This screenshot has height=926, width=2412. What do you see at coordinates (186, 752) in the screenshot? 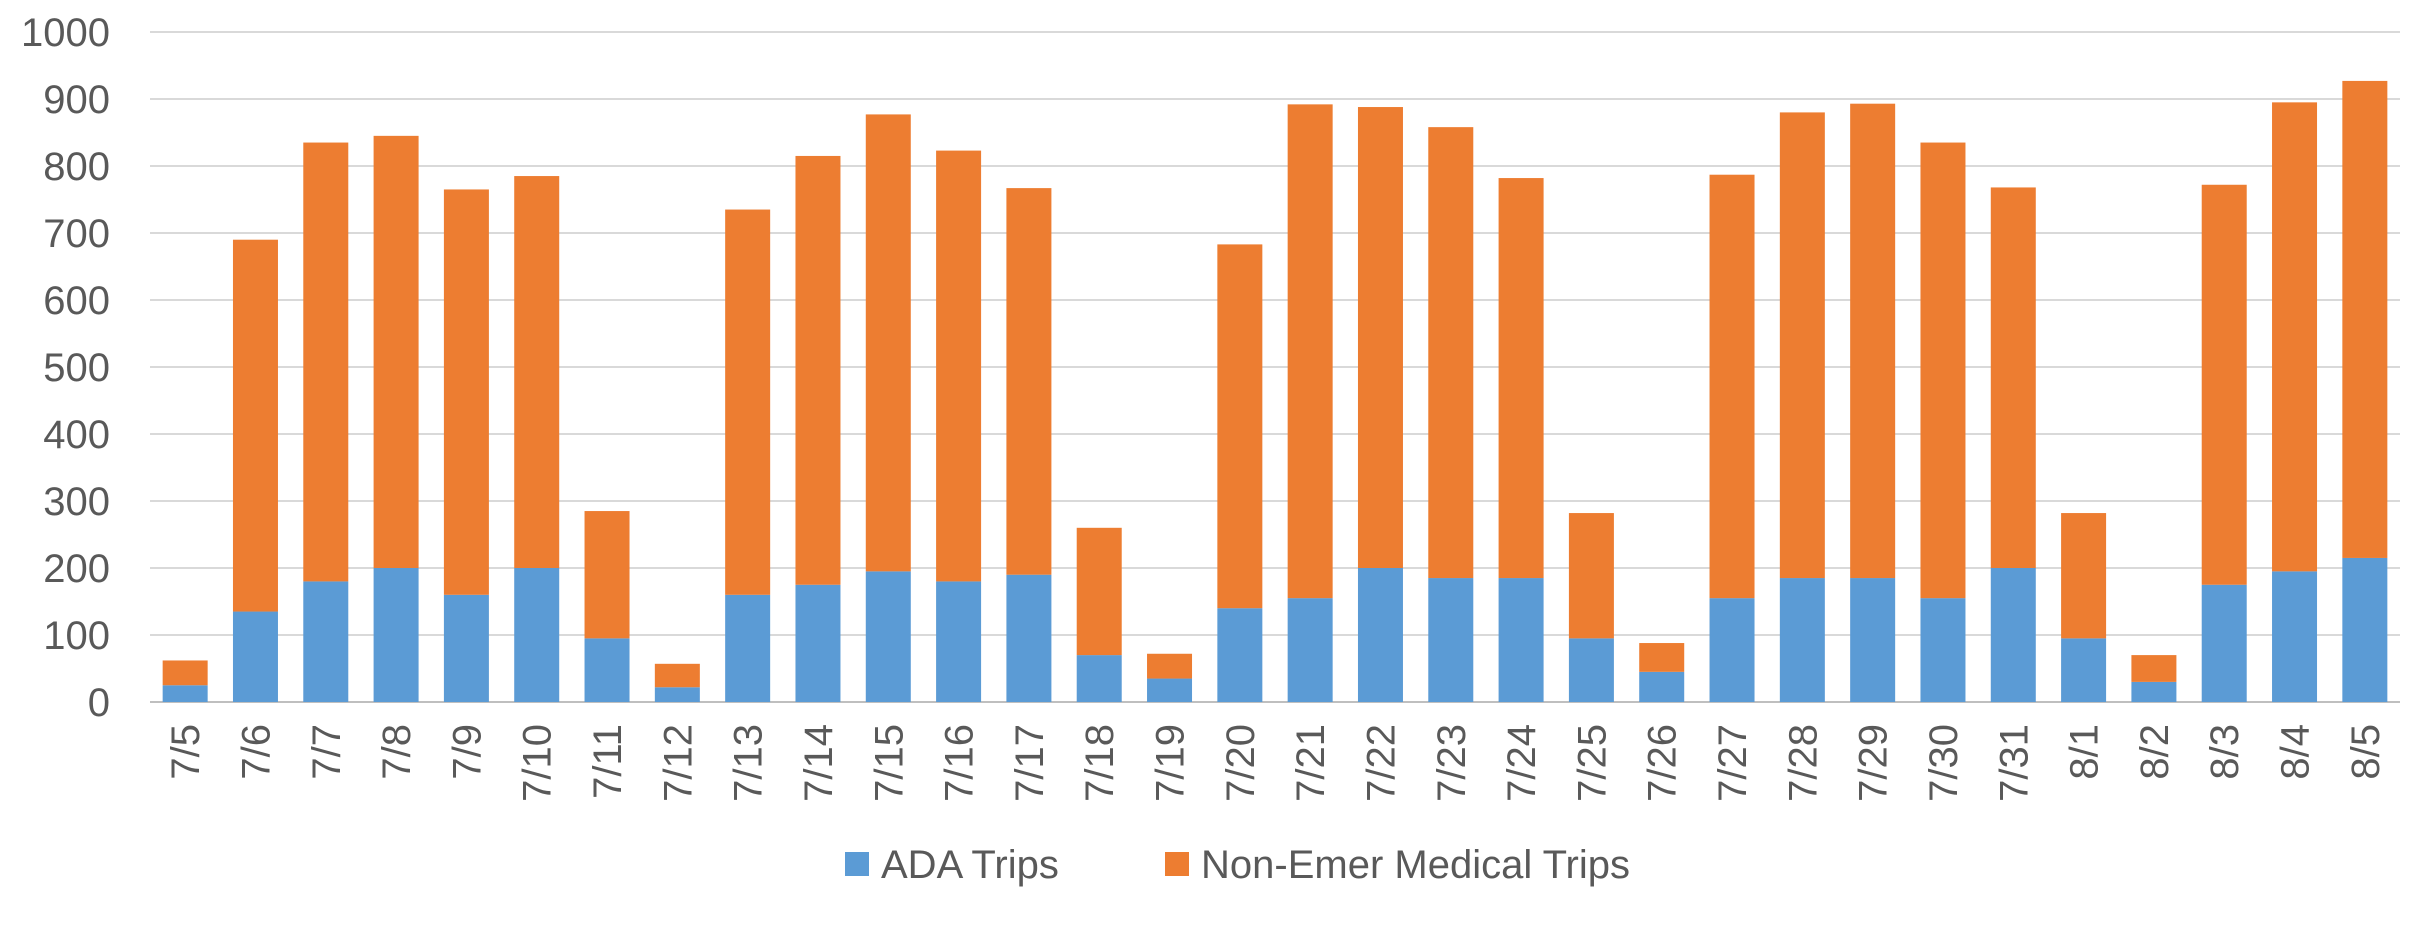
I see `x-tick-label: 7/5` at bounding box center [186, 752].